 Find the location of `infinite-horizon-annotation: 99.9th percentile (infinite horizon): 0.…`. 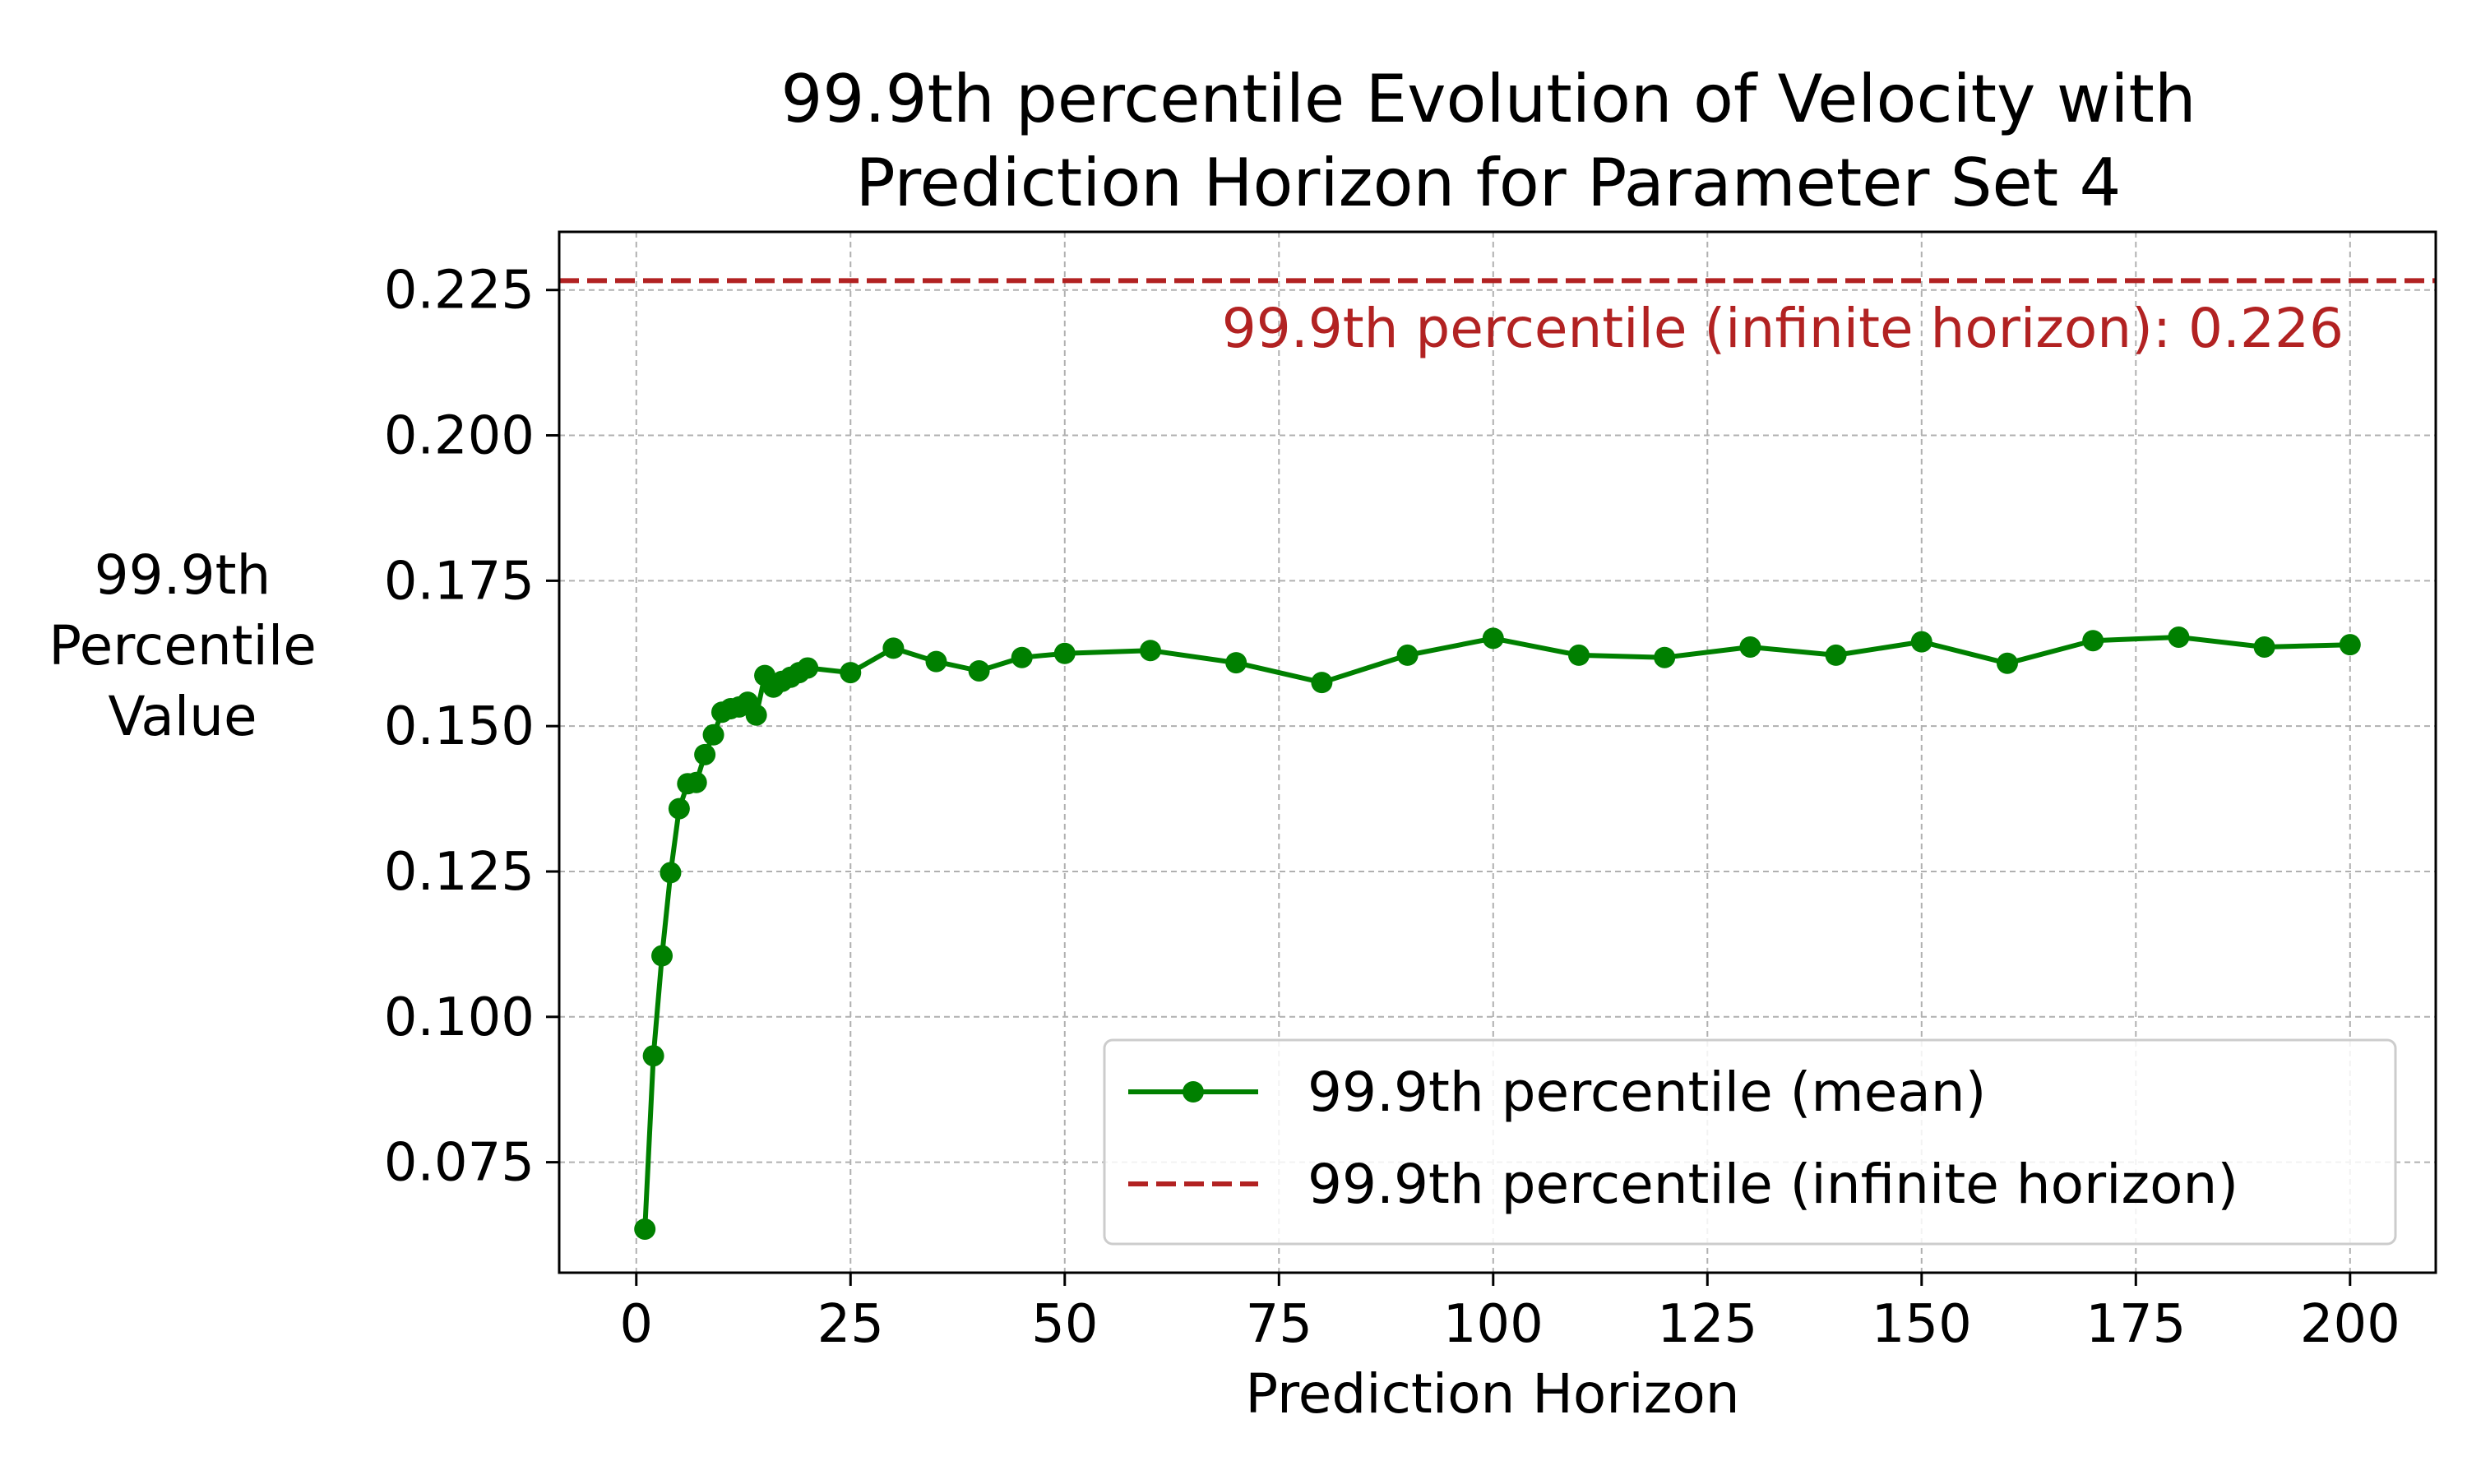

infinite-horizon-annotation: 99.9th percentile (infinite horizon): 0.… is located at coordinates (1783, 329).